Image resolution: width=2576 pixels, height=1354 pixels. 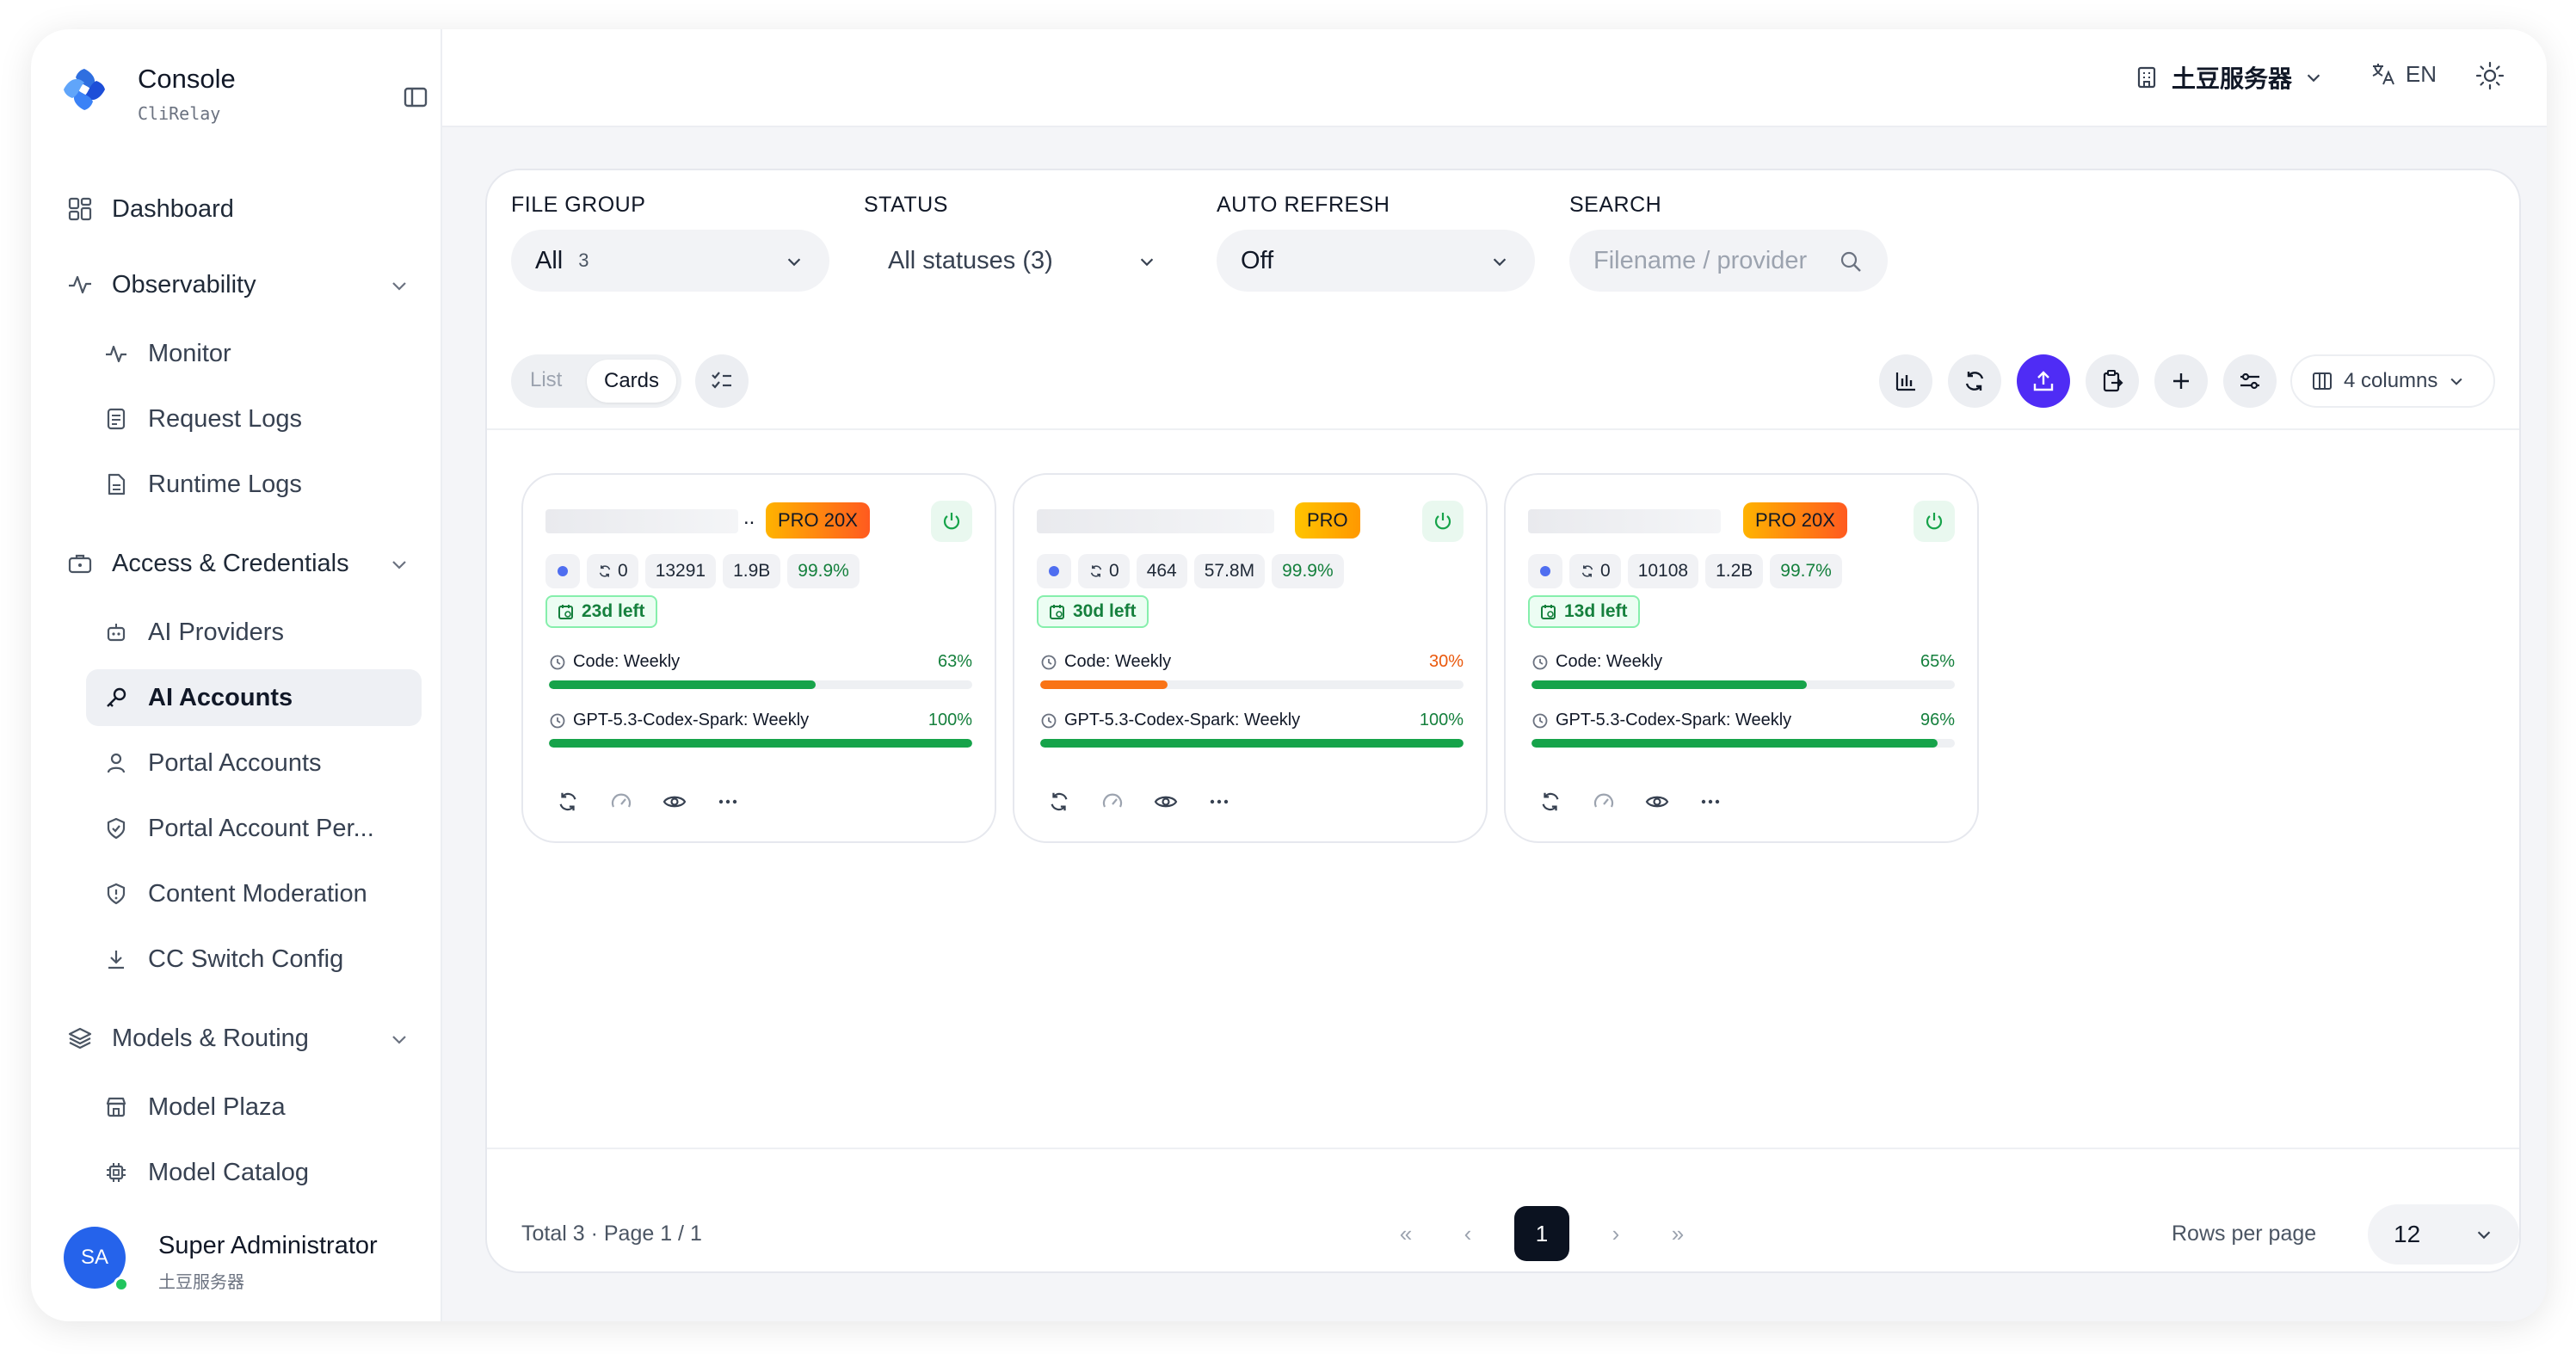 I want to click on sidebar-item-label: AI Accounts, so click(x=220, y=697).